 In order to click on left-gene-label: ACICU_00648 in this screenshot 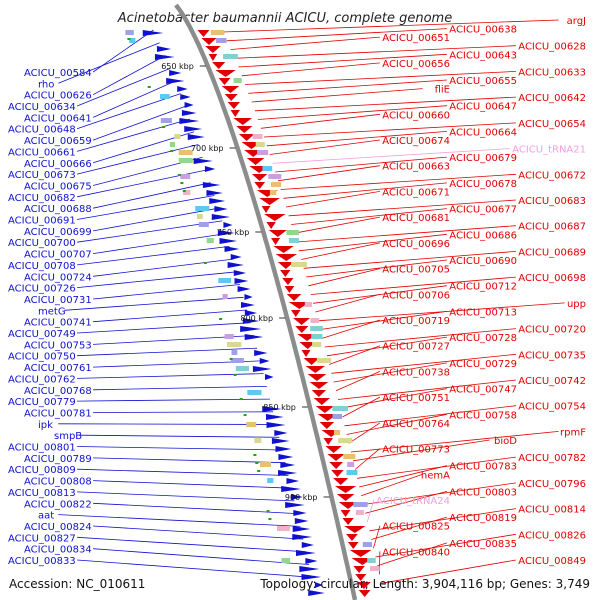, I will do `click(42, 130)`.